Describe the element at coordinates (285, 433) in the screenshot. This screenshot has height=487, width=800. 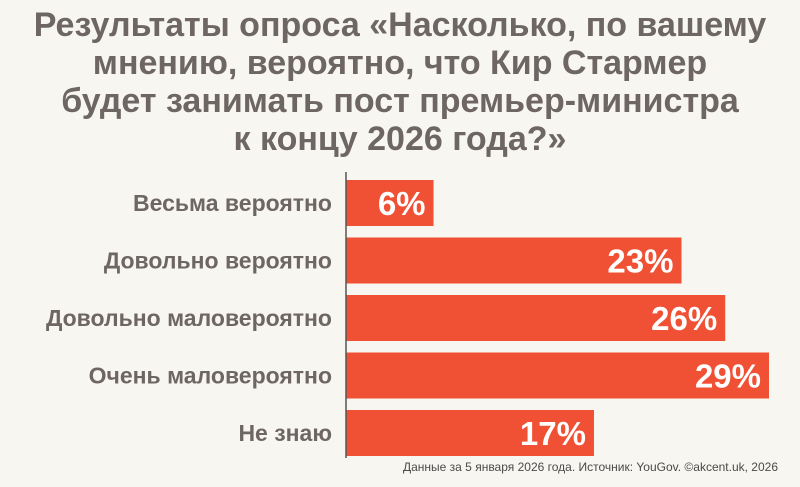
I see `category-label-5: Не знаю` at that location.